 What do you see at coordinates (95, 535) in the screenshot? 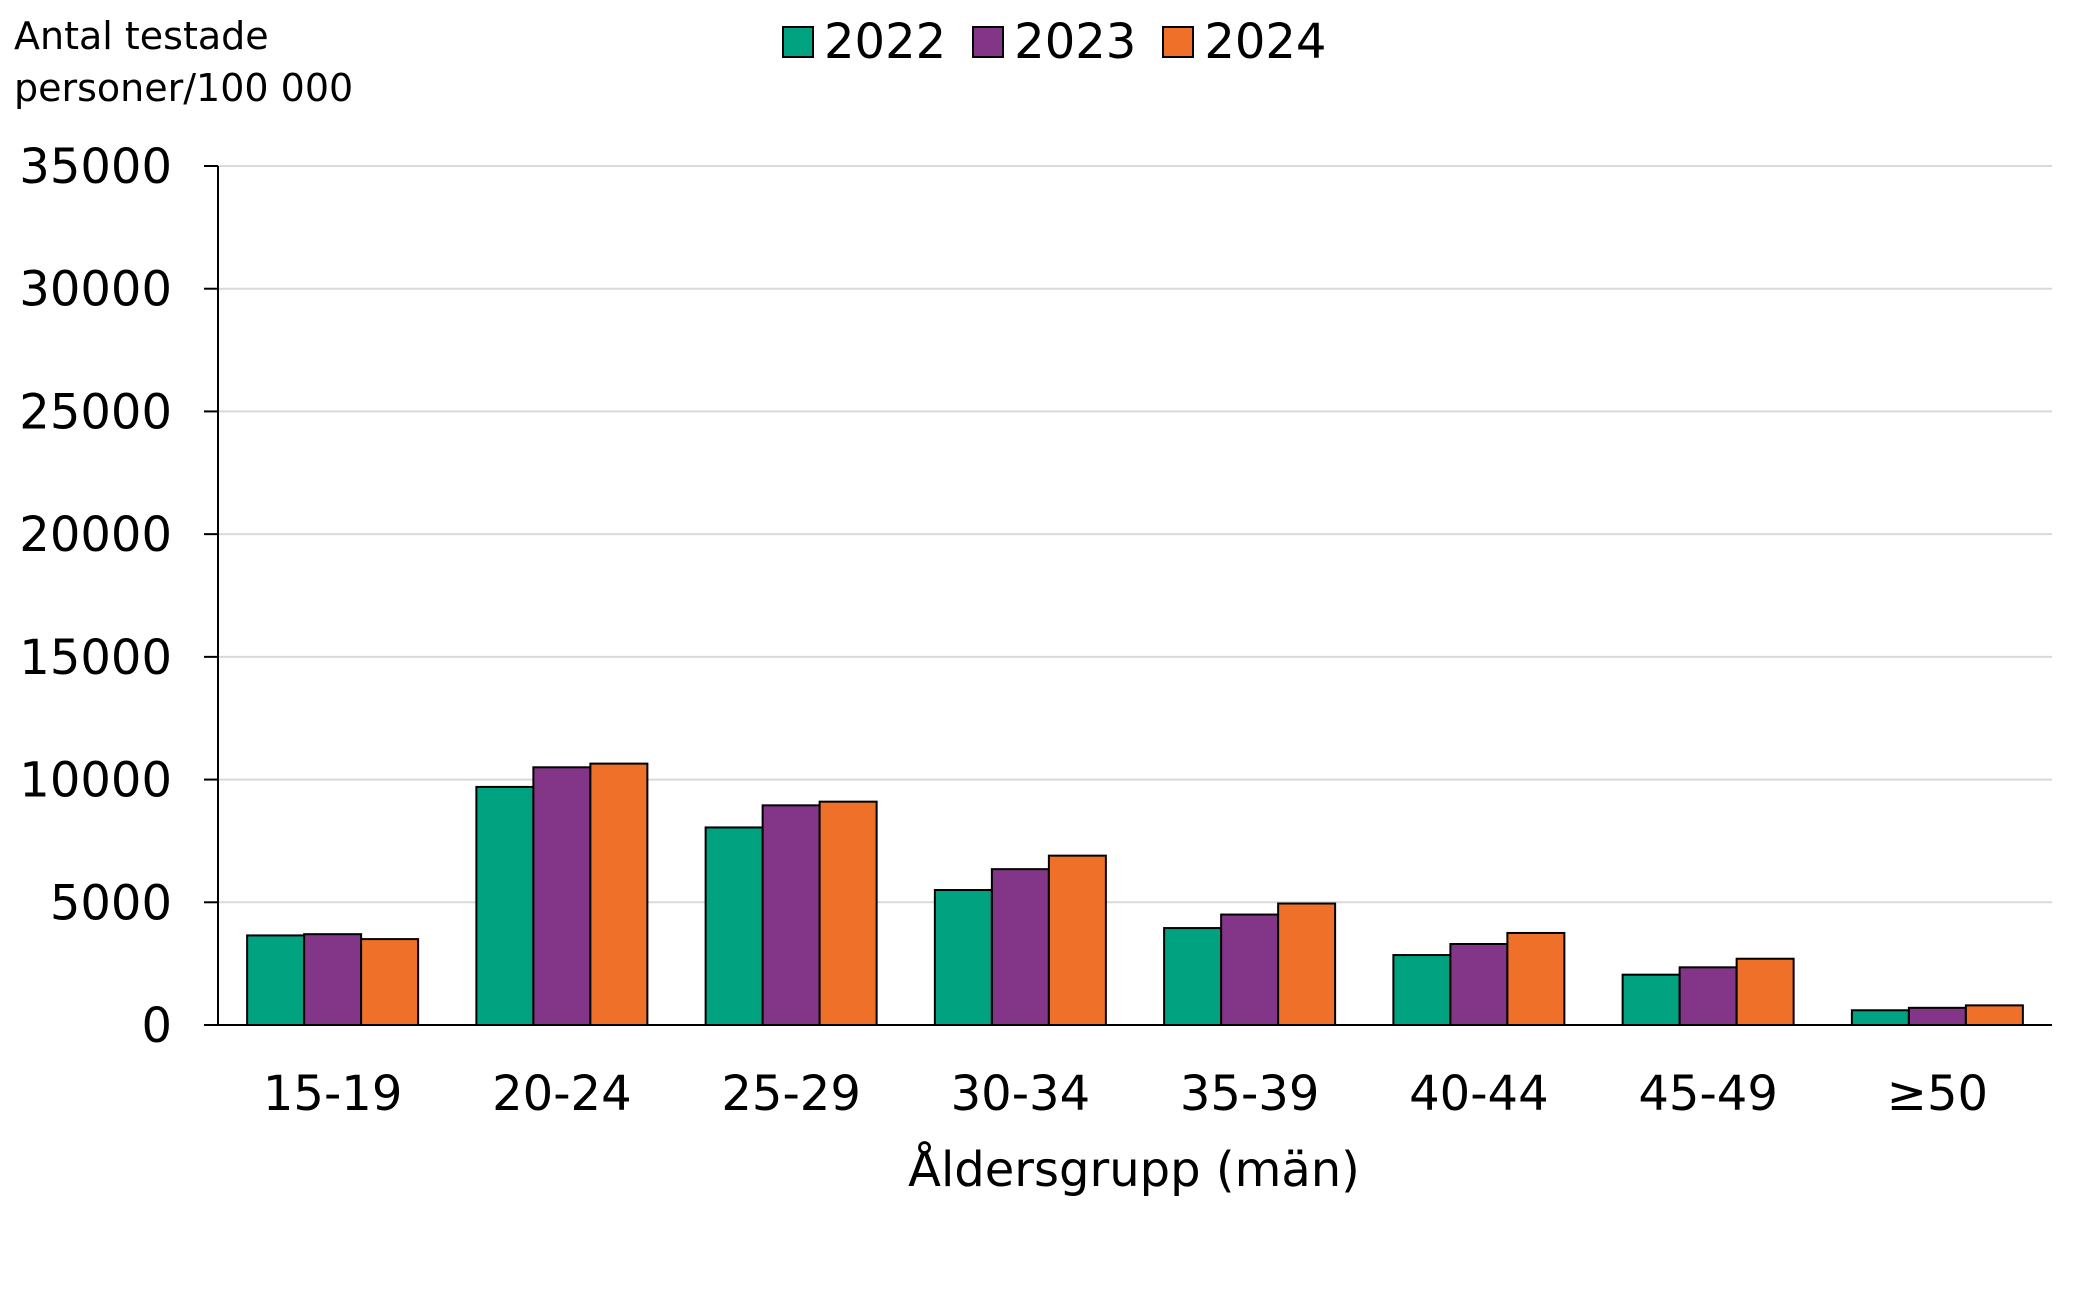
I see `y-tick-label: 20000` at bounding box center [95, 535].